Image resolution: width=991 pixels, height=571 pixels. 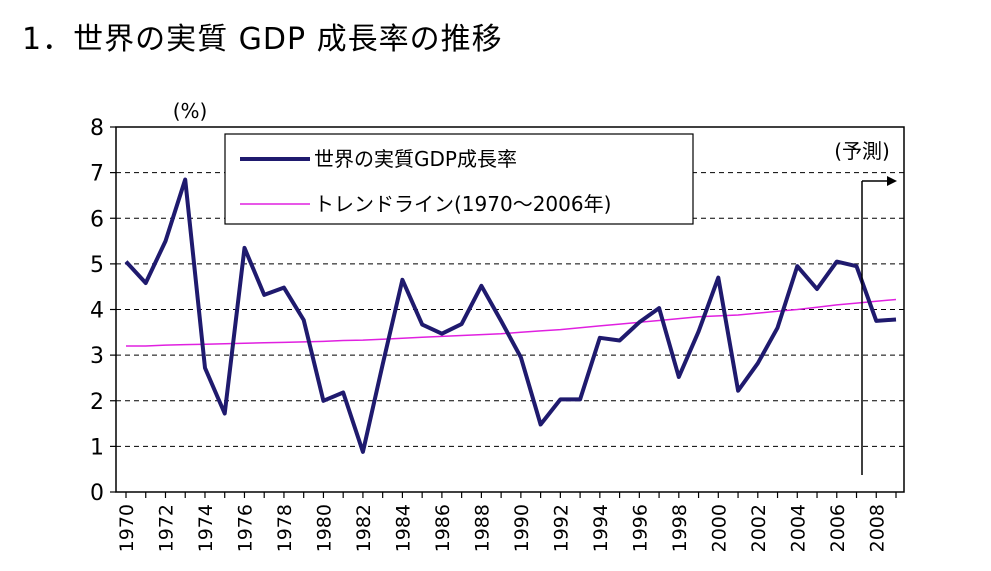 What do you see at coordinates (245, 528) in the screenshot?
I see `x-tick-label: 1976` at bounding box center [245, 528].